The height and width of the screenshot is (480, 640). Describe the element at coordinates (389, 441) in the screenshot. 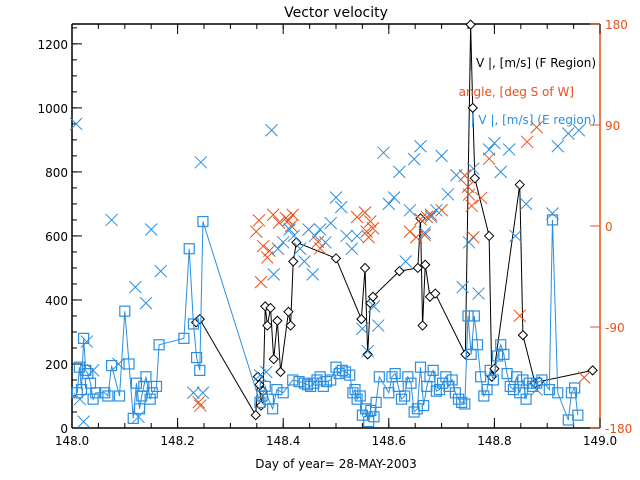

I see `x-tick-label: 148.6` at that location.